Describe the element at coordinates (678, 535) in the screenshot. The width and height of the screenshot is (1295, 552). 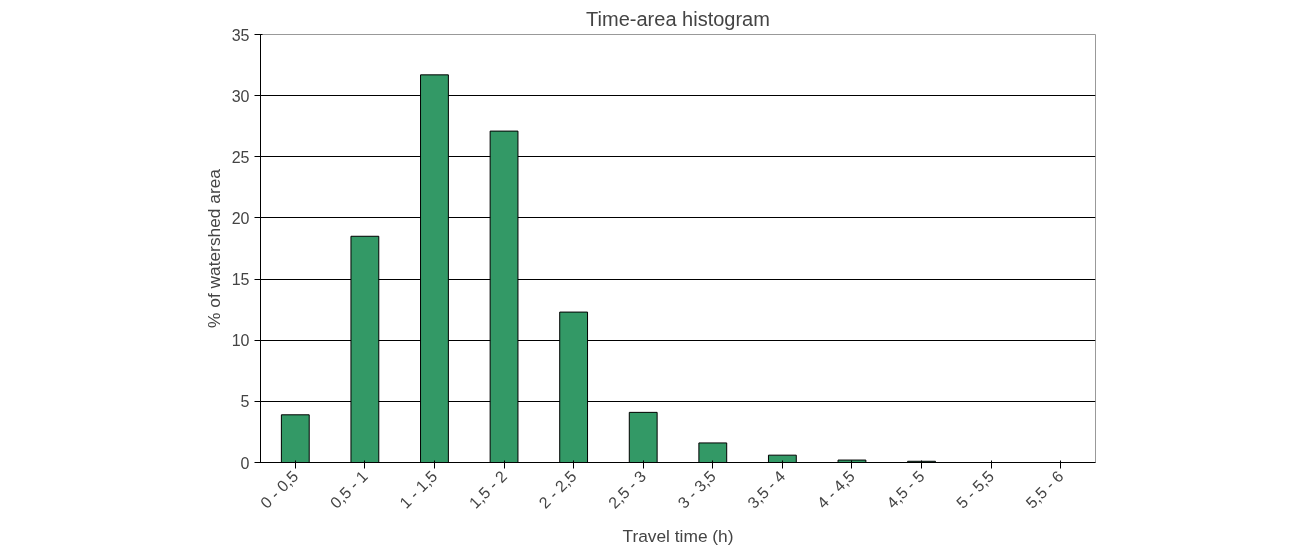
I see `x-axis-title: Travel time (h)` at that location.